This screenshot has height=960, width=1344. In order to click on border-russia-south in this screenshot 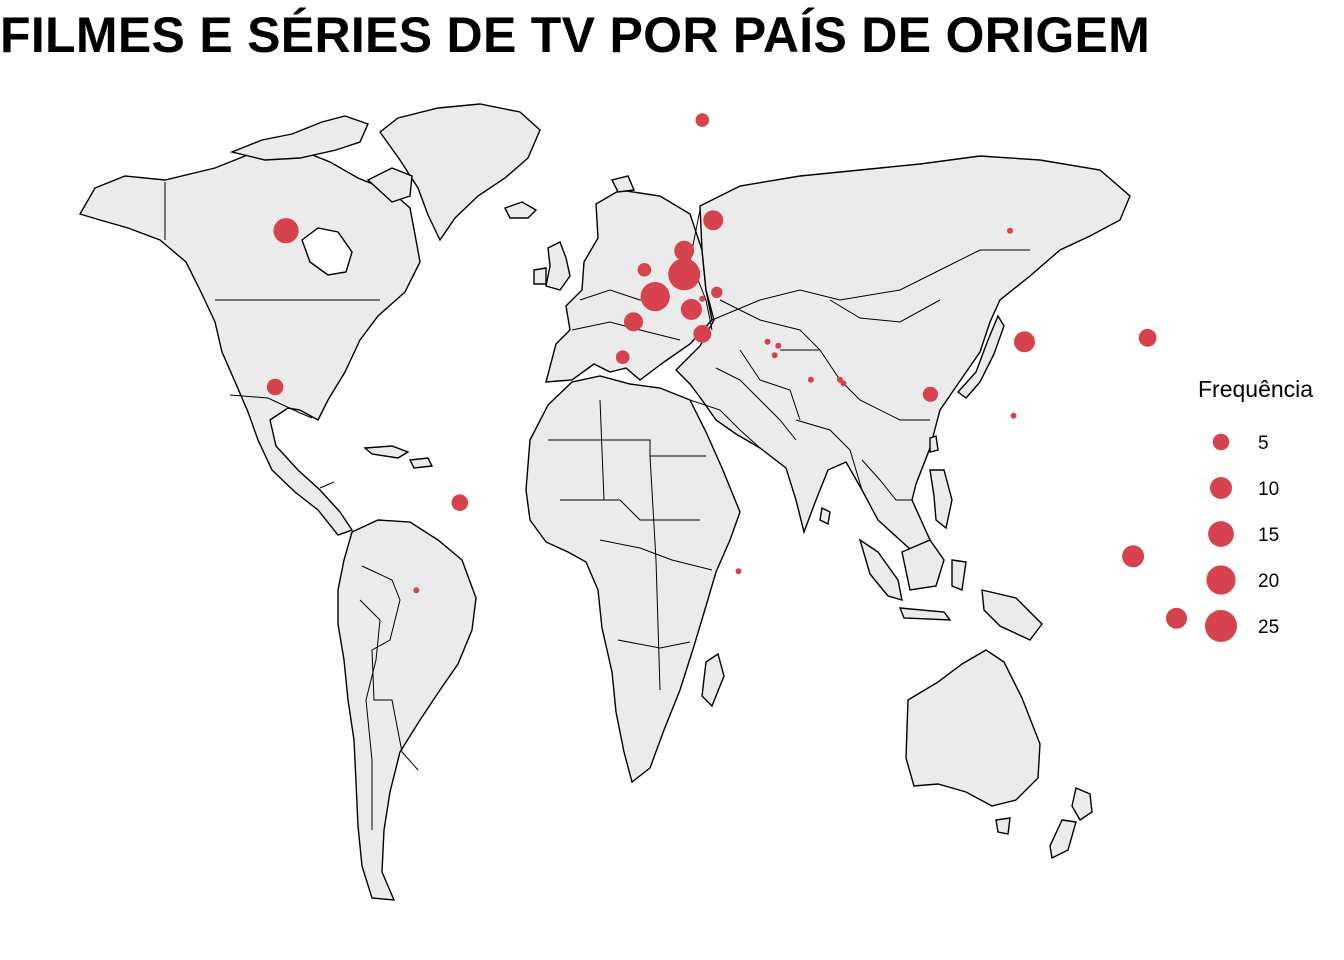, I will do `click(870, 285)`.